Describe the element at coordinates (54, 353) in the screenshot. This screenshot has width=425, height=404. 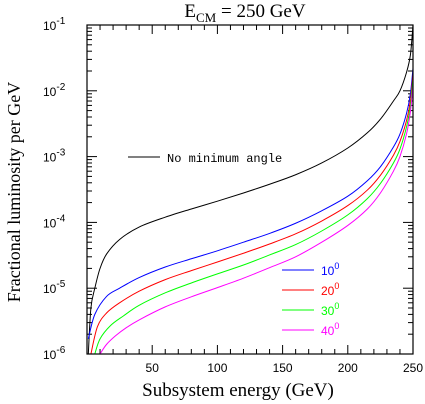
I see `y-tick-label-0: 10⁻⁶` at that location.